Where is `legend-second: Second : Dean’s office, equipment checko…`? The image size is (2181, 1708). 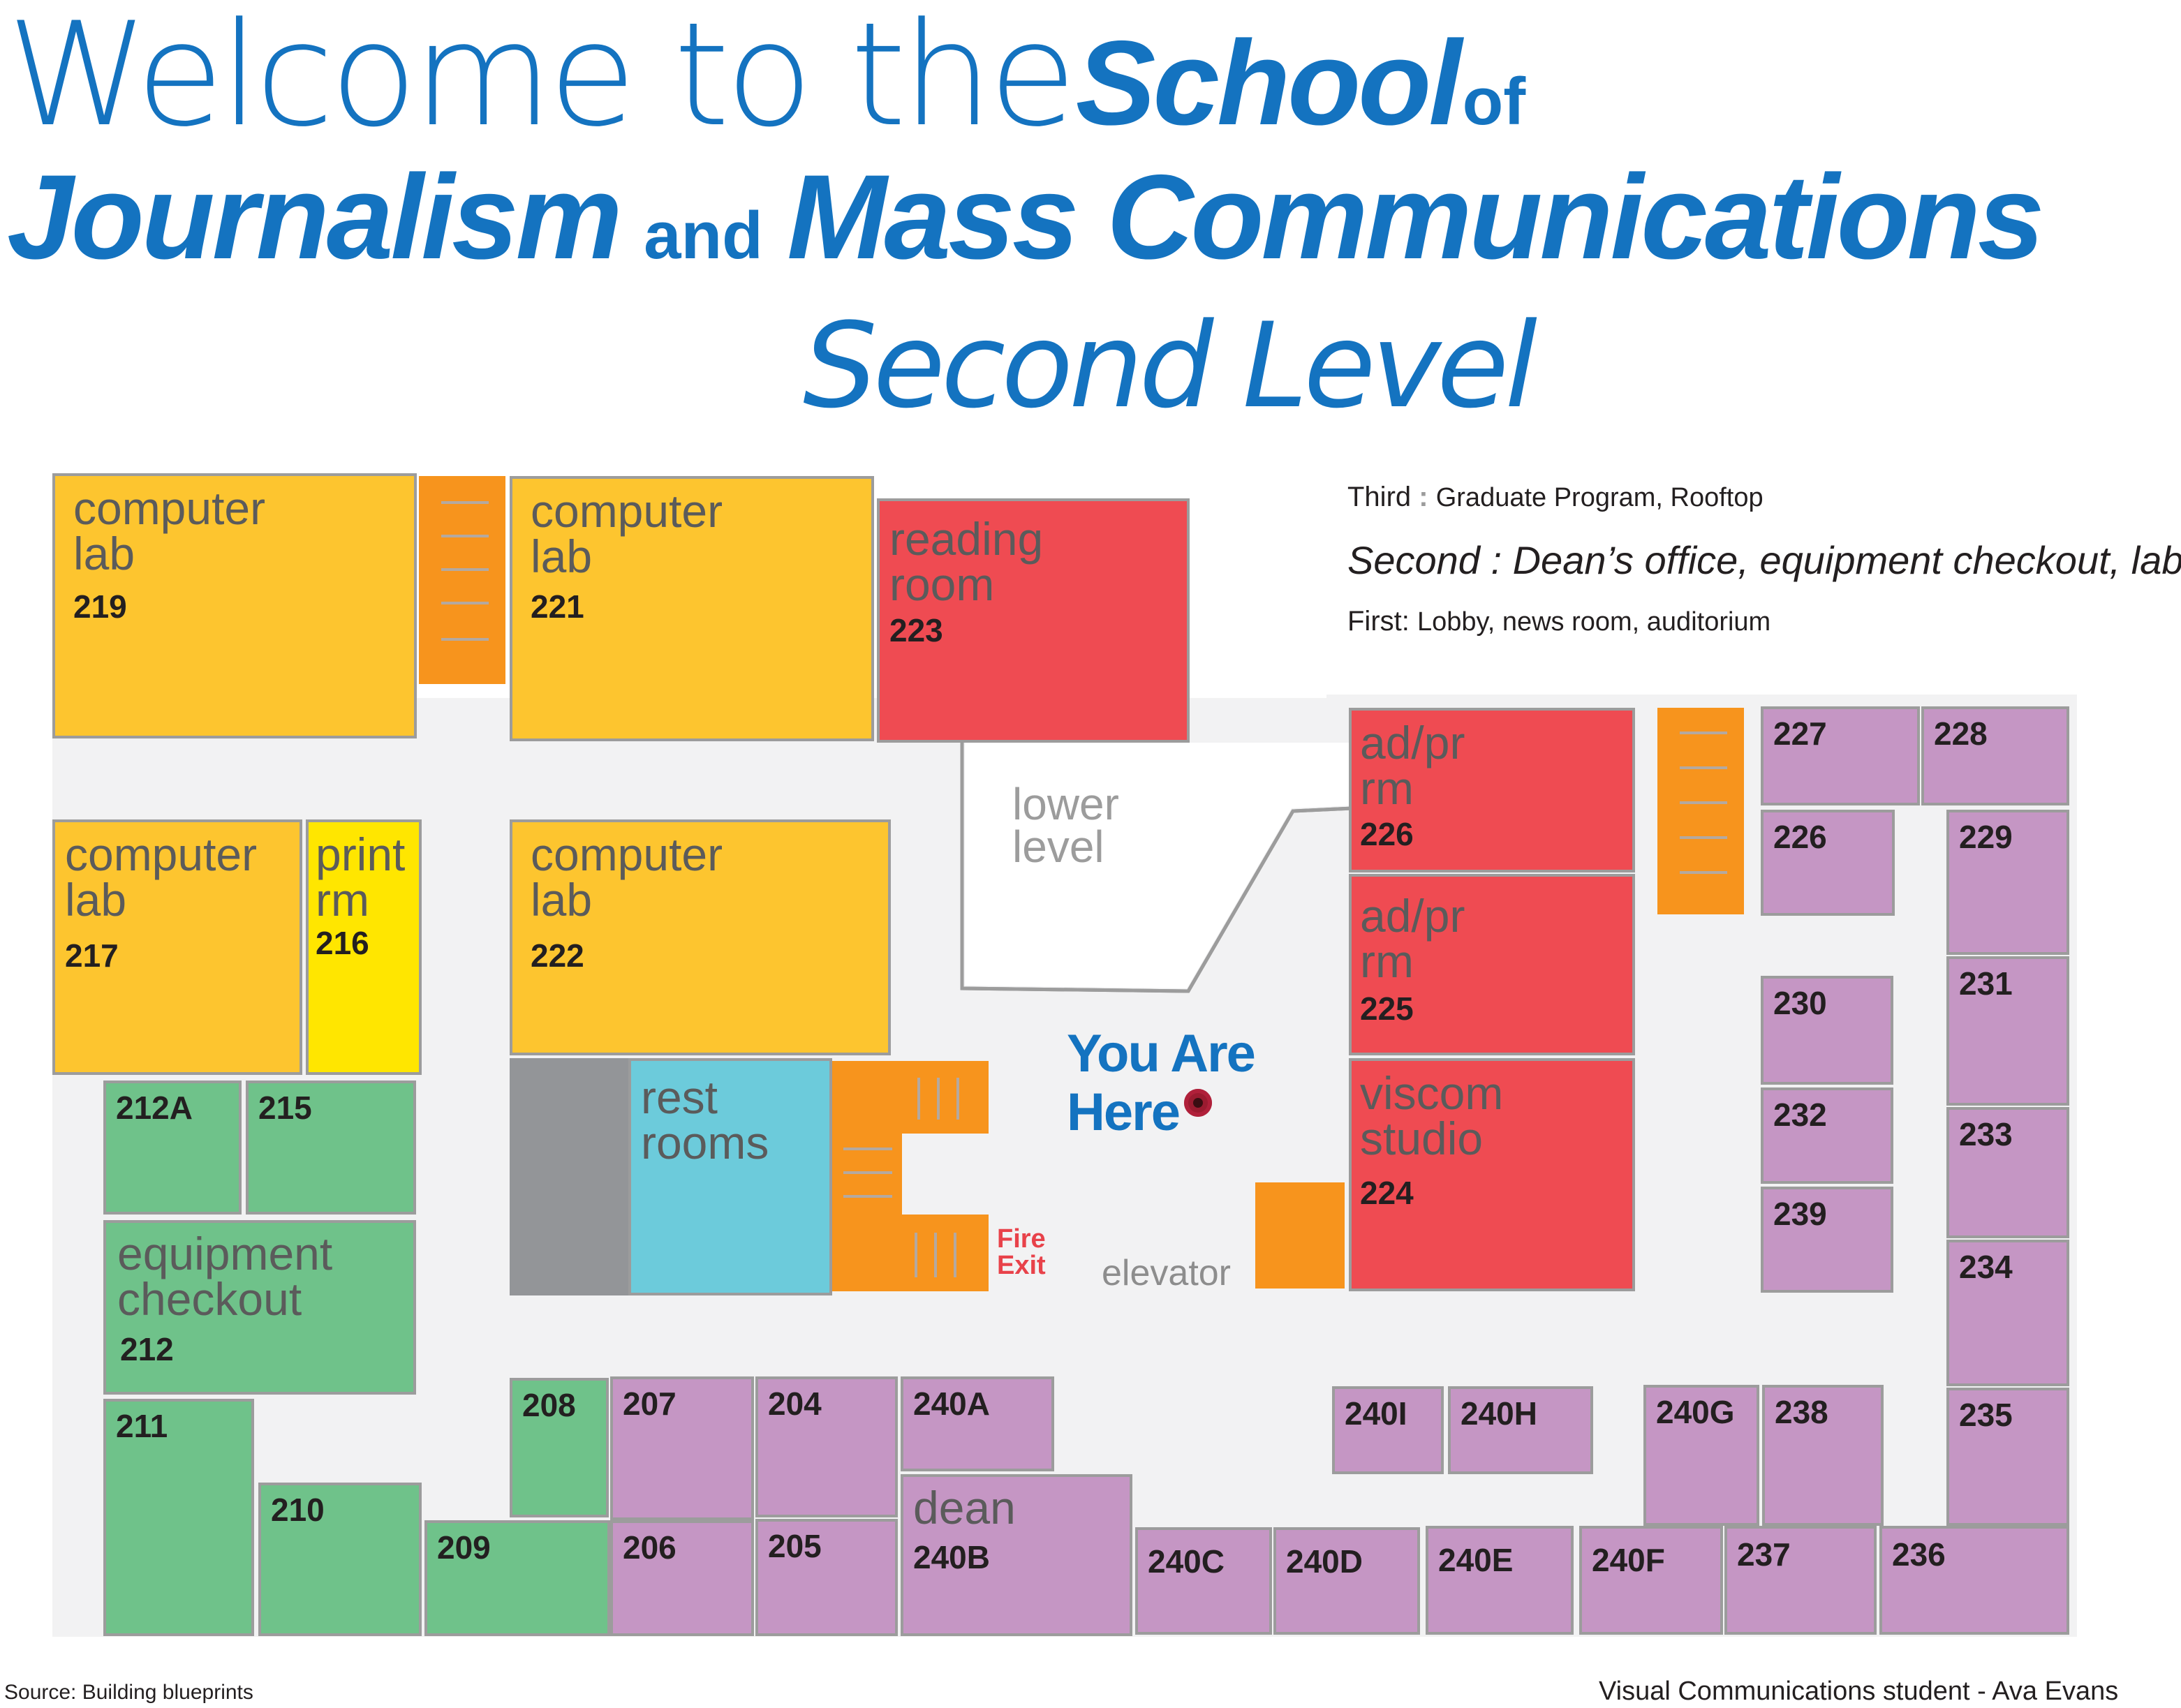
legend-second: Second : Dean’s office, equipment checko… is located at coordinates (1764, 560).